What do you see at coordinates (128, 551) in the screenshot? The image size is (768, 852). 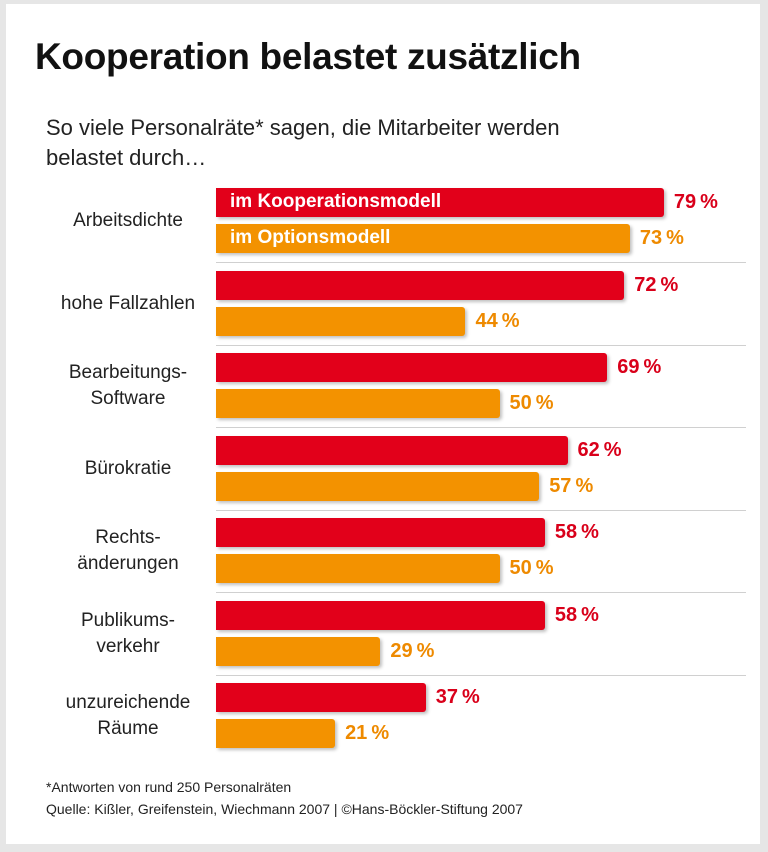 I see `category-label: Rechts-änderungen` at bounding box center [128, 551].